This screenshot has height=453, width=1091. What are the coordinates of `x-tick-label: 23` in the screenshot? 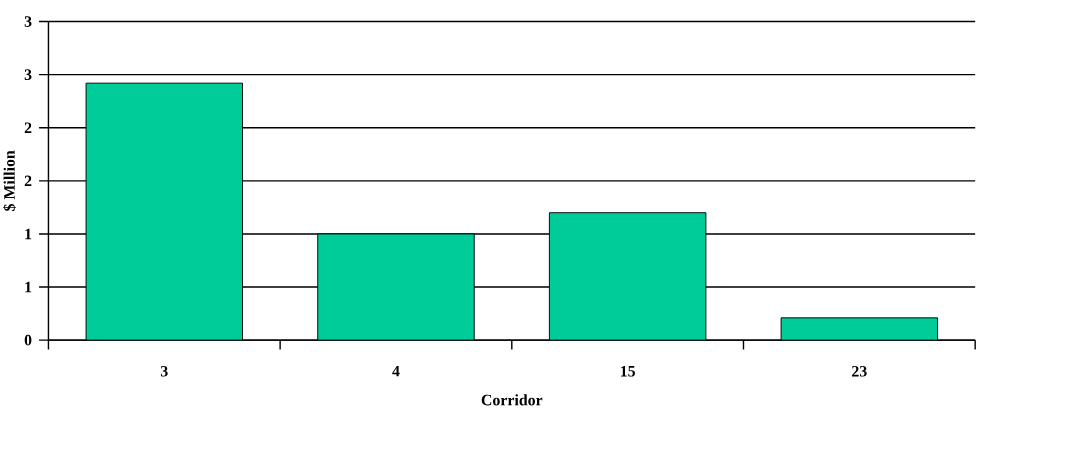 It's located at (859, 371).